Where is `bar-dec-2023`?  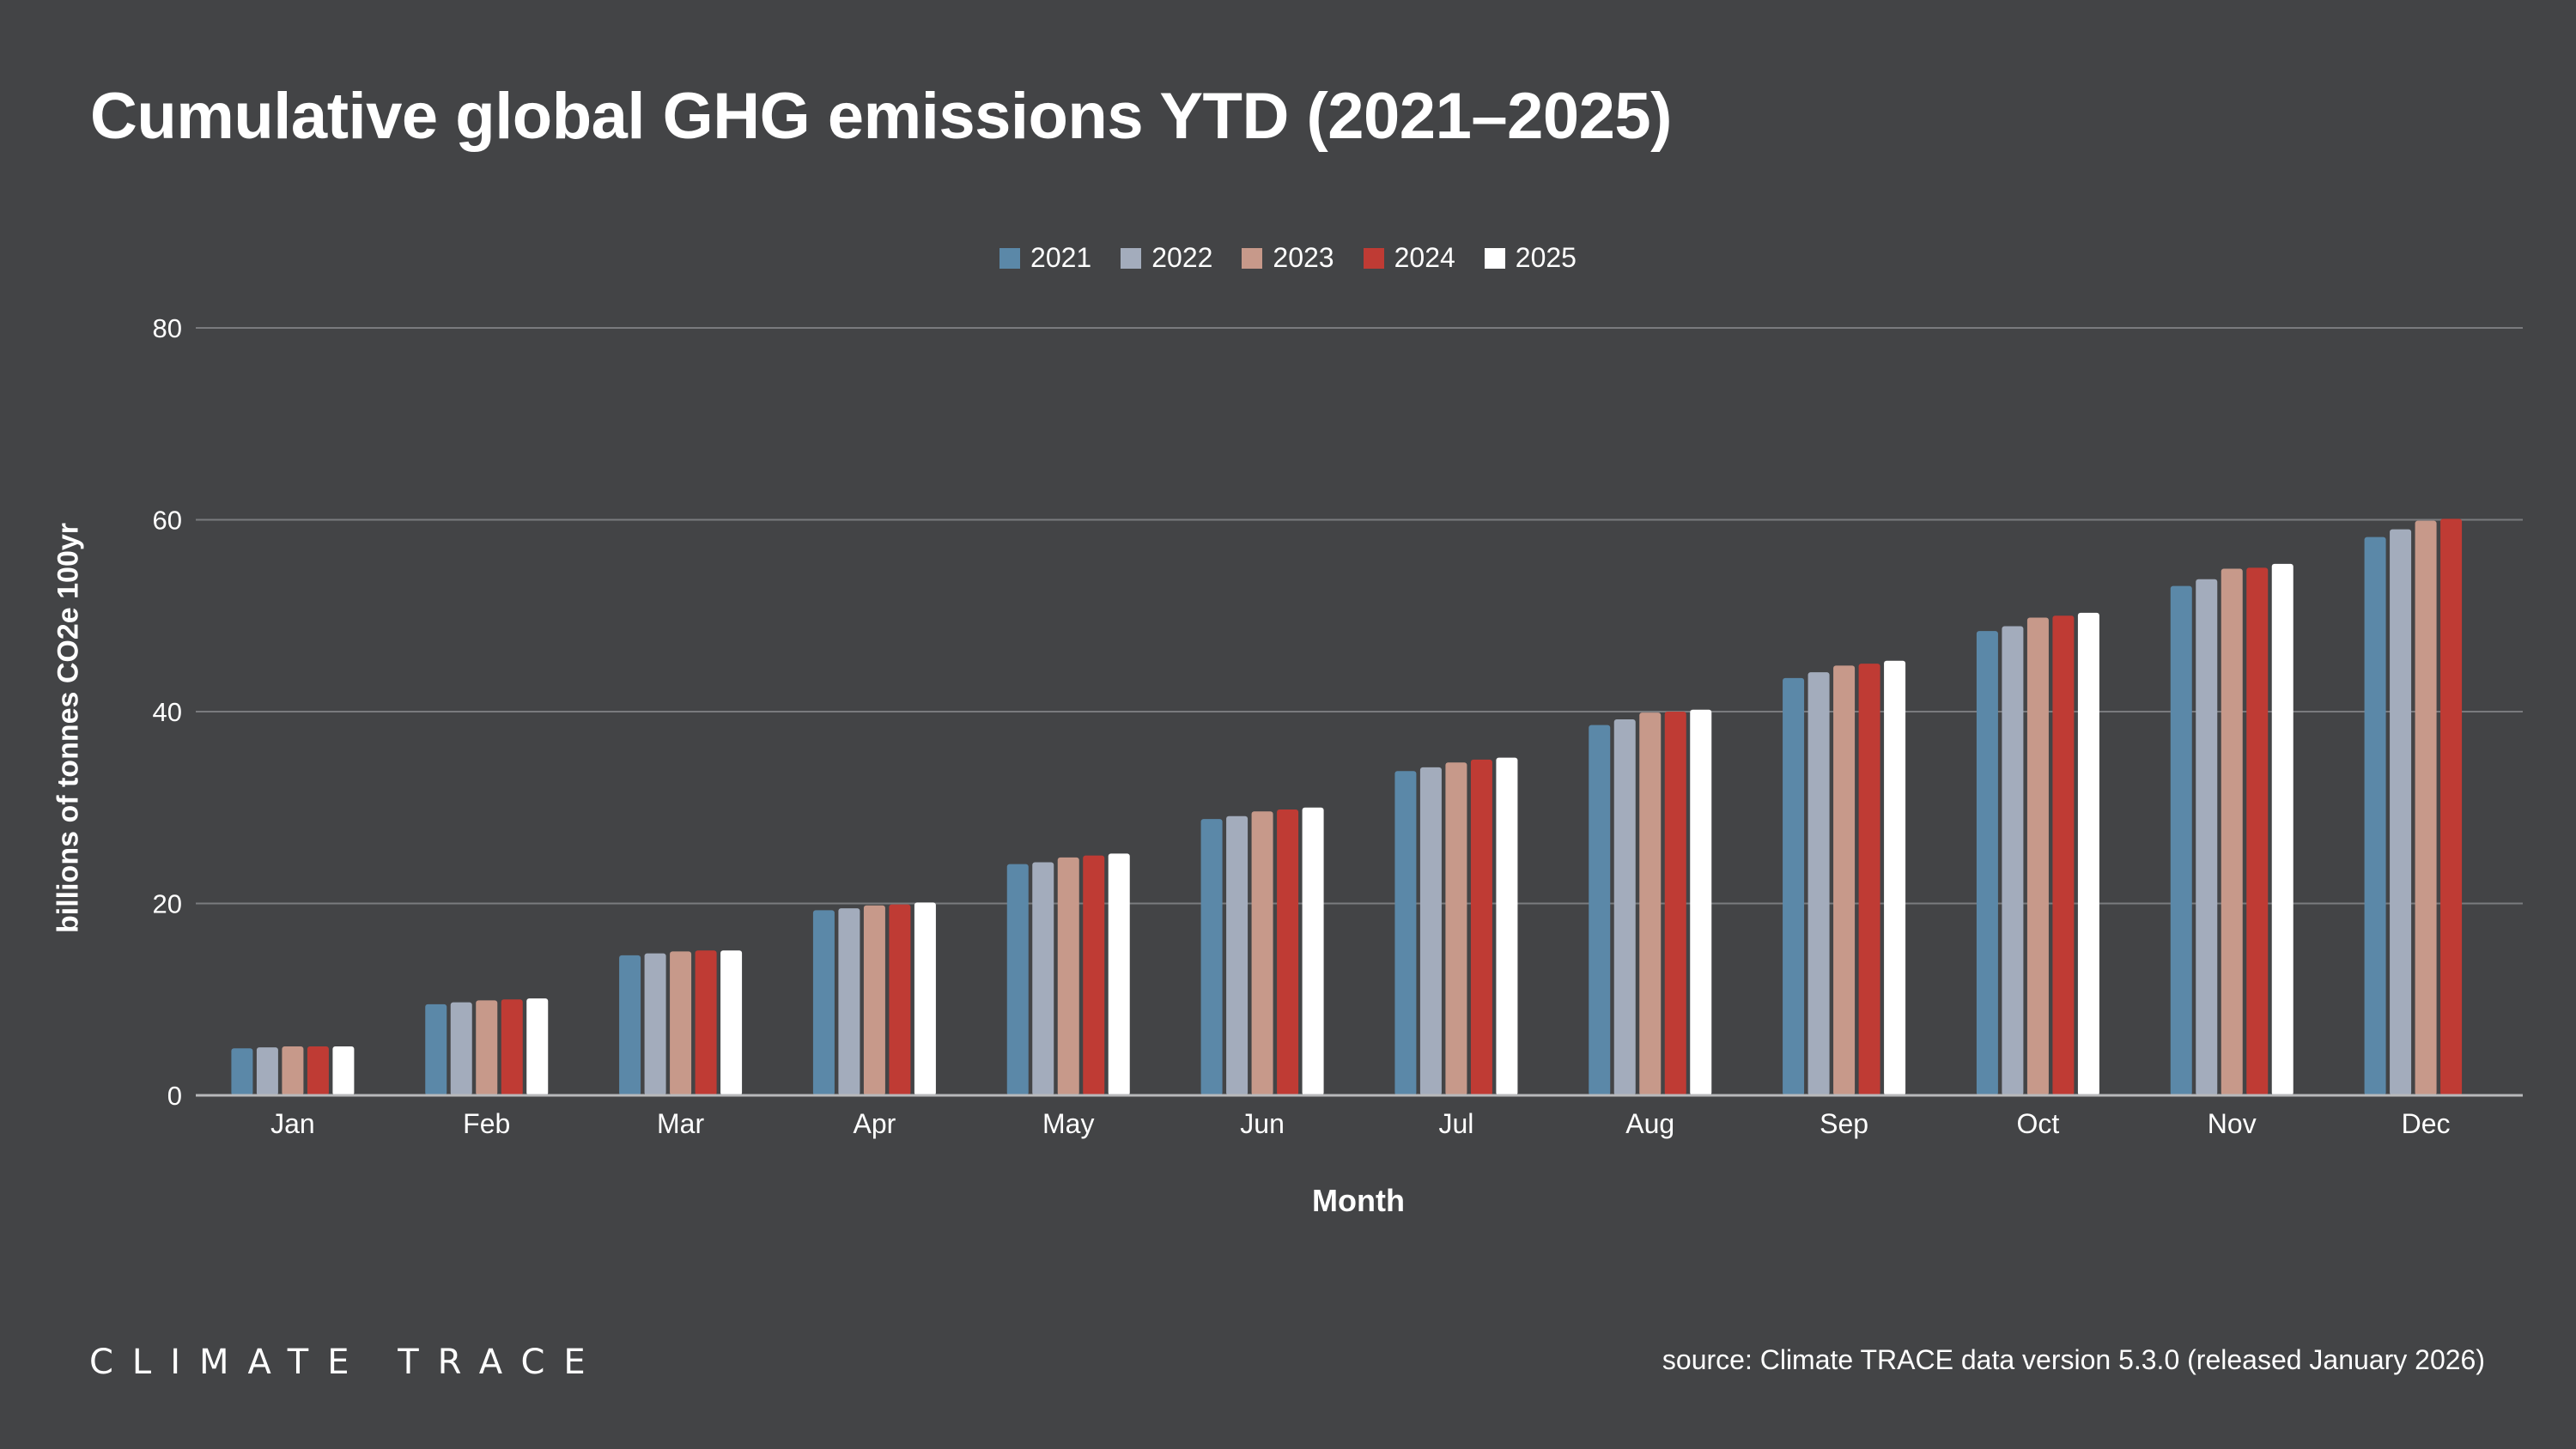 bar-dec-2023 is located at coordinates (2426, 807).